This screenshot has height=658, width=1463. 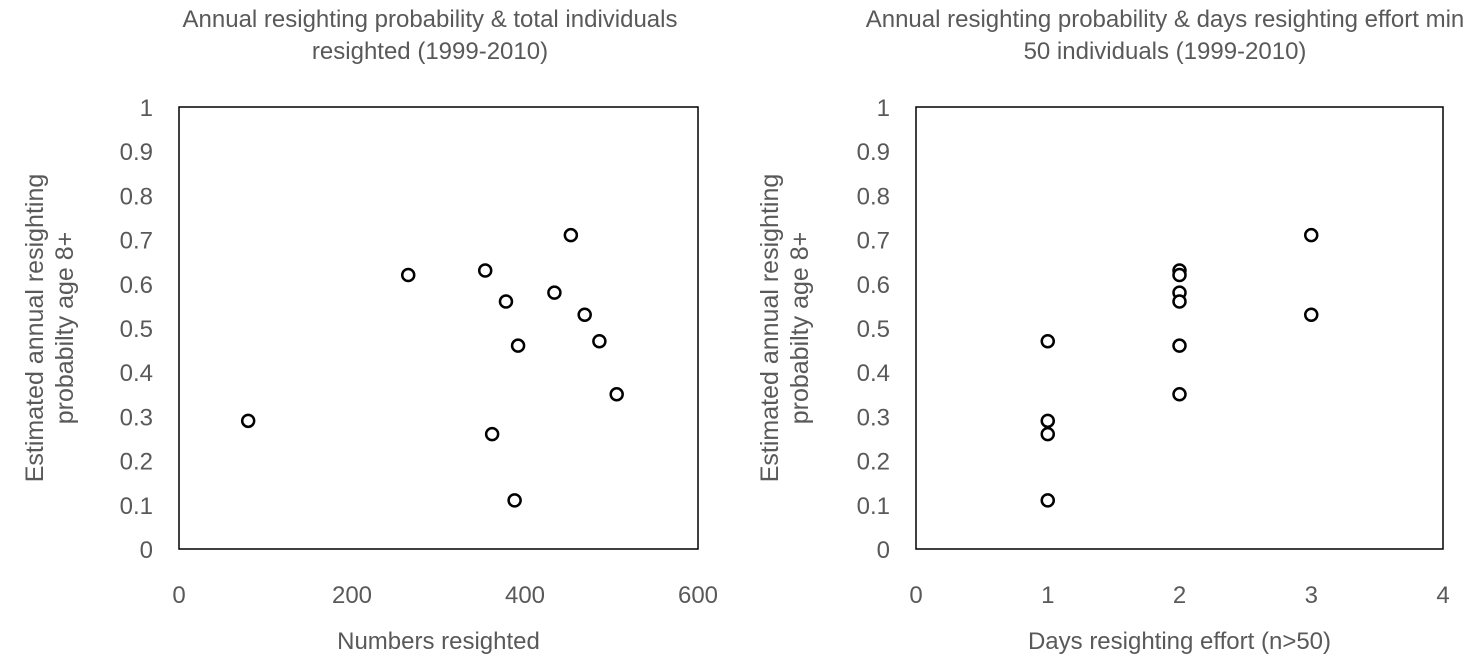 I want to click on x-axis-label: Numbers resighted, so click(x=438, y=641).